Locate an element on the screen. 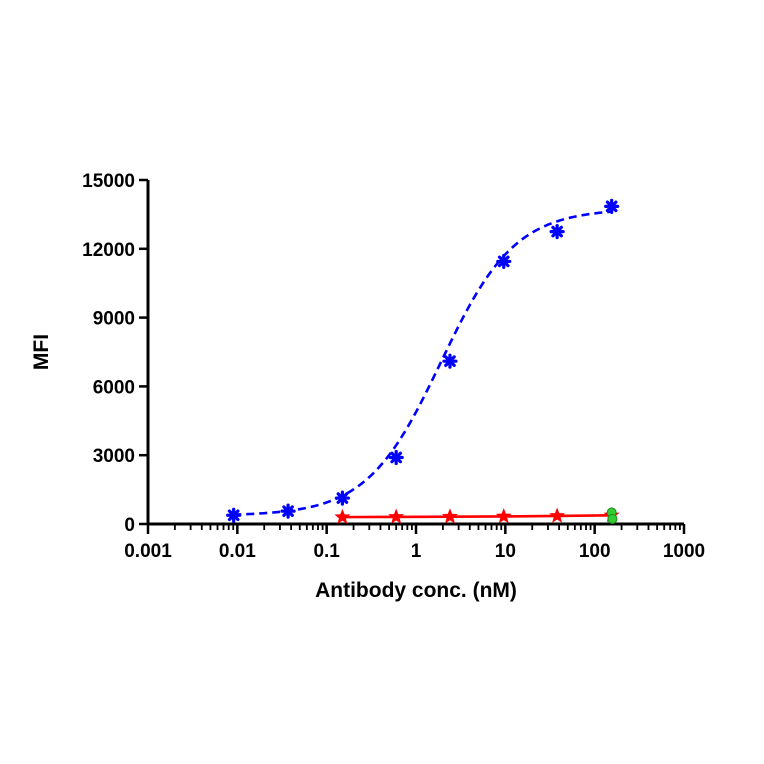 This screenshot has height=764, width=764. y-axis-title: MFI is located at coordinates (41, 352).